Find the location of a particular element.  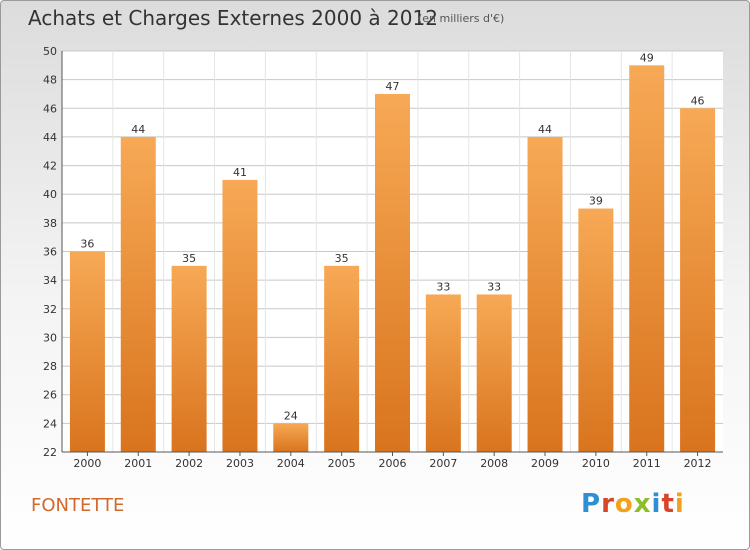

x-tick-label: 2004 is located at coordinates (291, 463).